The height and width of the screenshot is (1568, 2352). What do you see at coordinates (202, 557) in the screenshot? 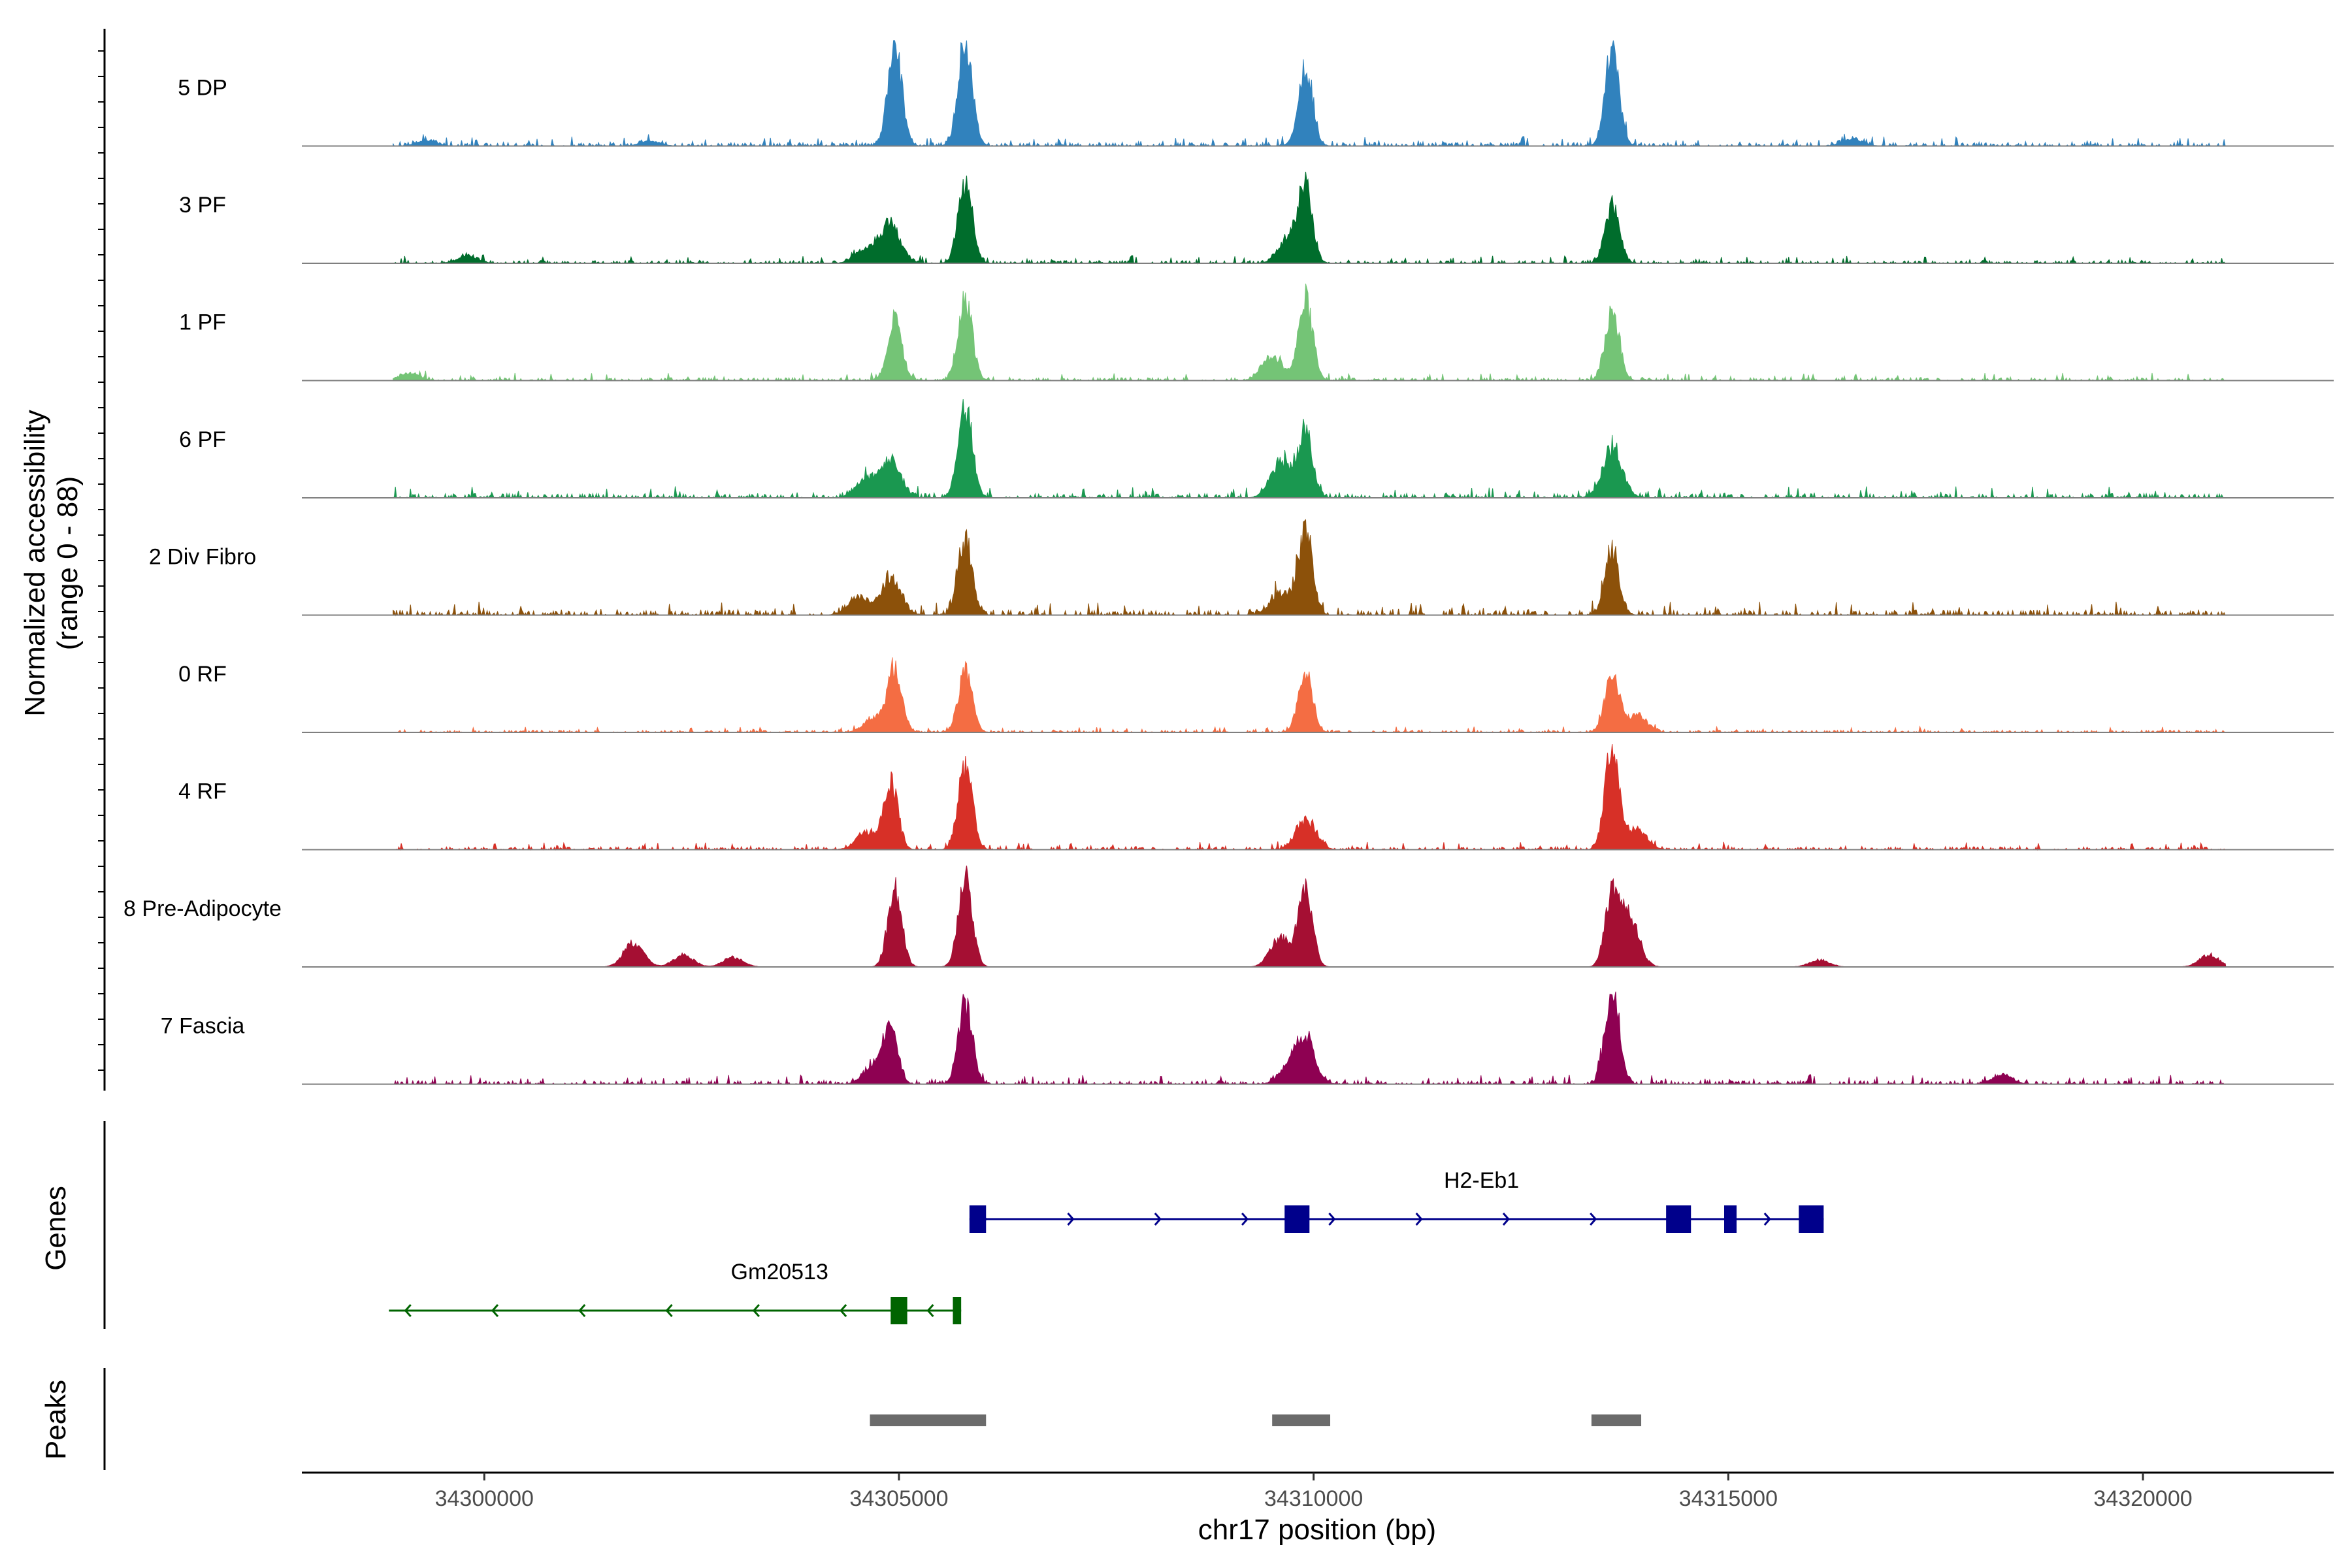
I see `track-label: 2 Div Fibro` at bounding box center [202, 557].